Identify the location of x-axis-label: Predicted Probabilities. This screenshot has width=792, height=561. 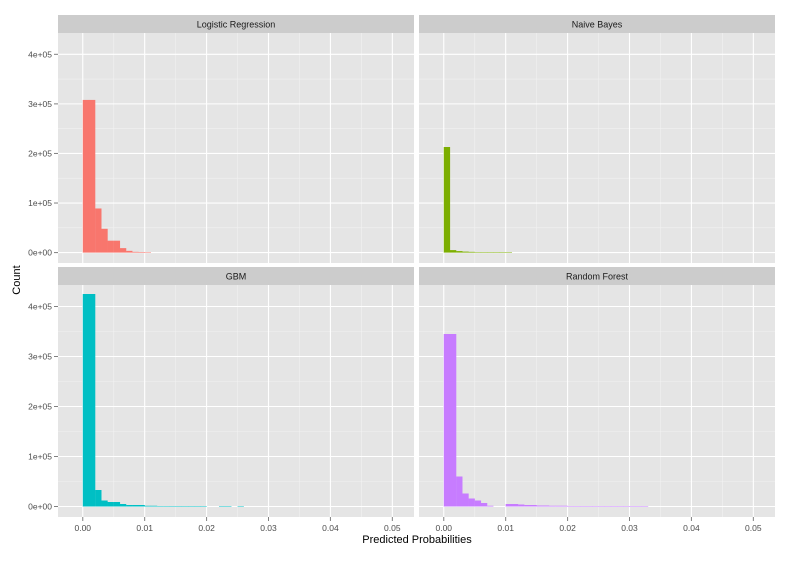
(417, 540).